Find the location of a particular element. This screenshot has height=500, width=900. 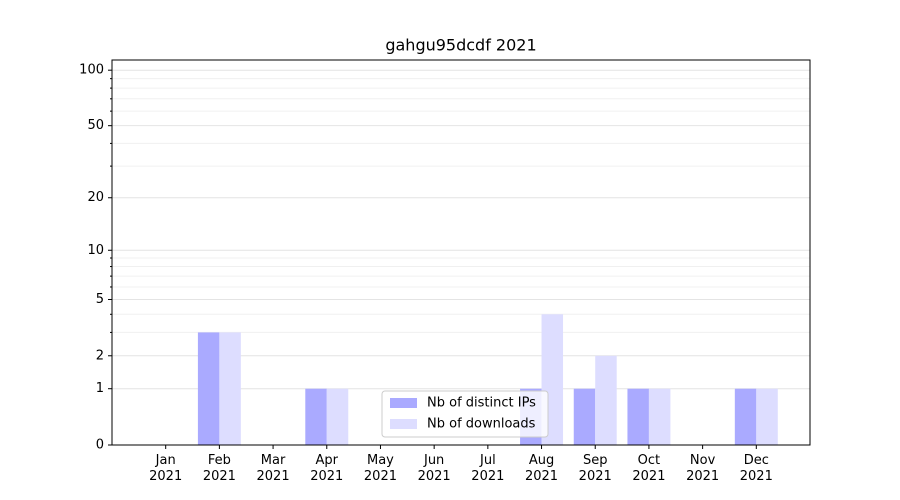

x-tick-label: Apr 2021 is located at coordinates (327, 468).